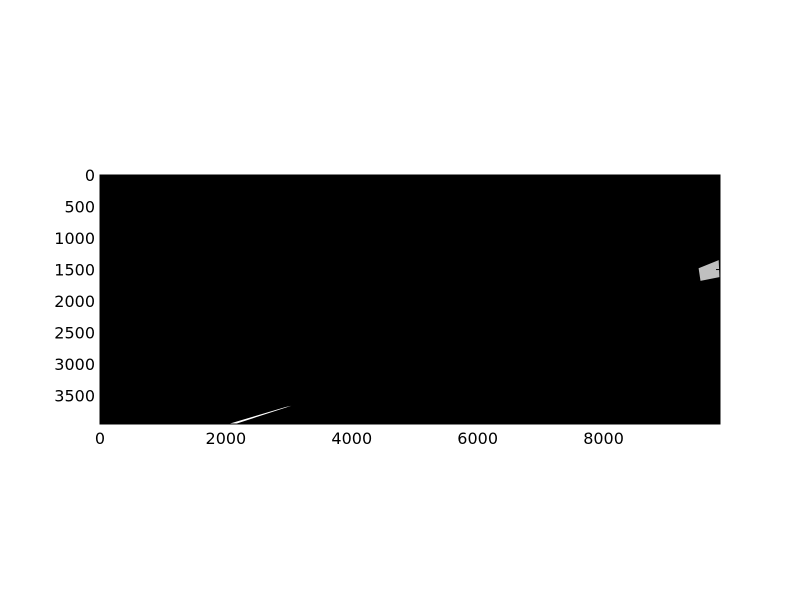 The width and height of the screenshot is (800, 600). What do you see at coordinates (74, 270) in the screenshot?
I see `y-tick-label: 1500` at bounding box center [74, 270].